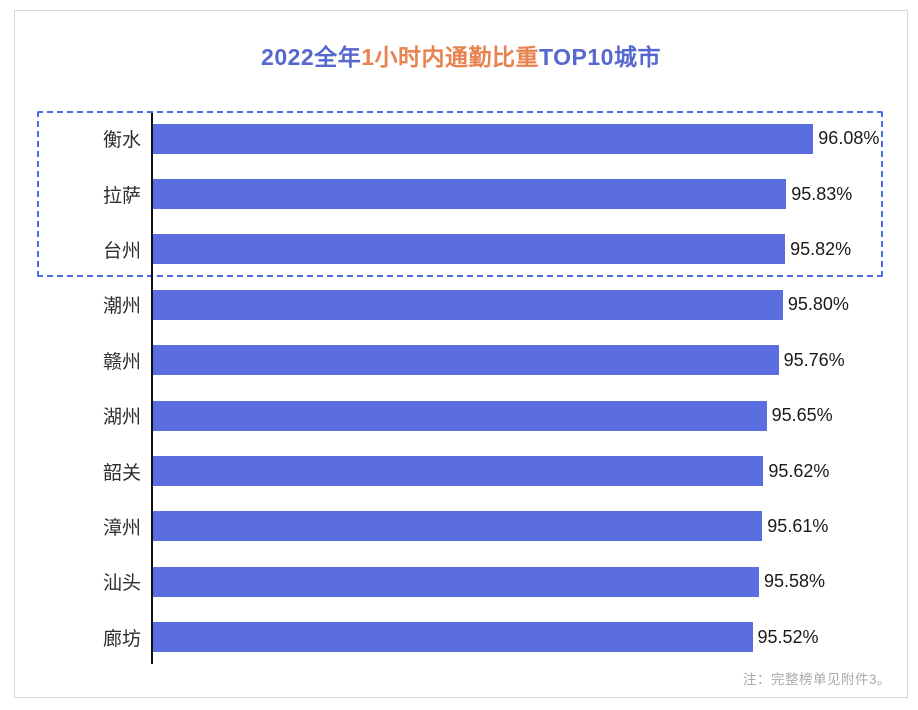  What do you see at coordinates (311, 57) in the screenshot?
I see `title-segment: 2022全年` at bounding box center [311, 57].